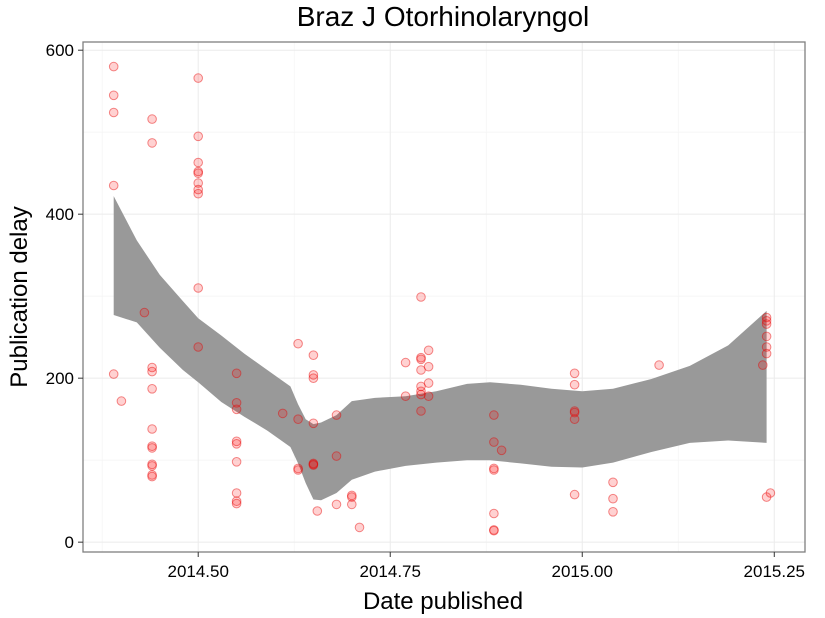 This screenshot has height=618, width=825. Describe the element at coordinates (443, 16) in the screenshot. I see `chart-title: Braz J Otorhinolaryngol` at that location.